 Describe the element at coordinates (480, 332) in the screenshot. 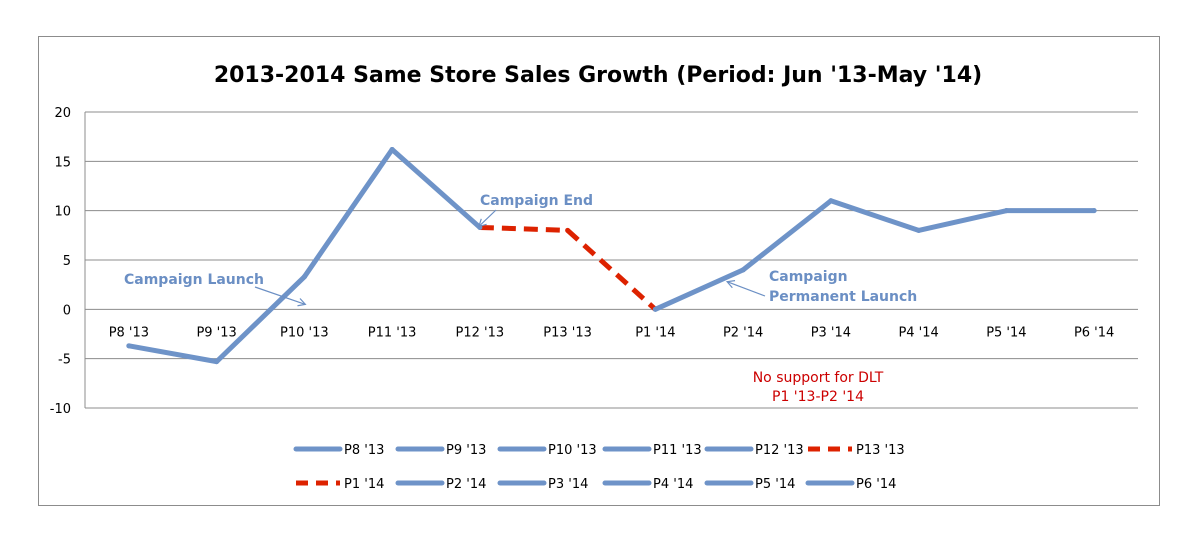

I see `x-tick-label: P12 '13` at that location.